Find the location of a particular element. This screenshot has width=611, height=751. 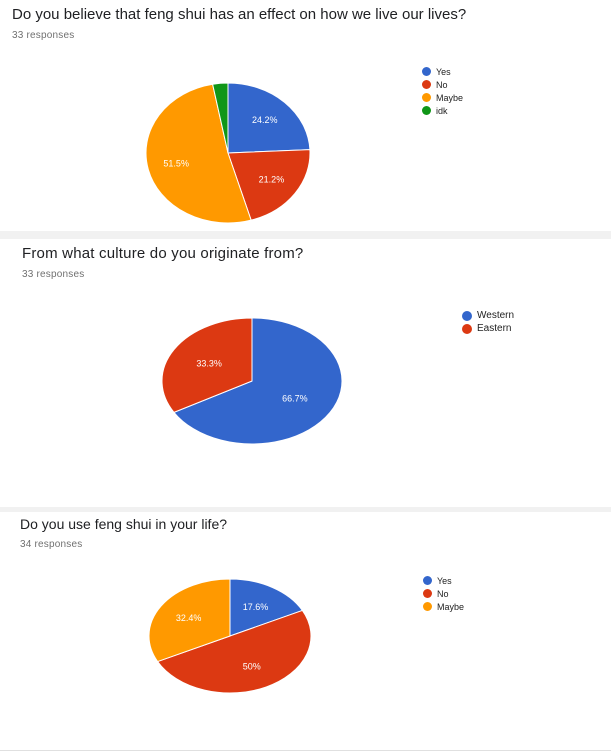

pie-slice-idk is located at coordinates (220, 118).